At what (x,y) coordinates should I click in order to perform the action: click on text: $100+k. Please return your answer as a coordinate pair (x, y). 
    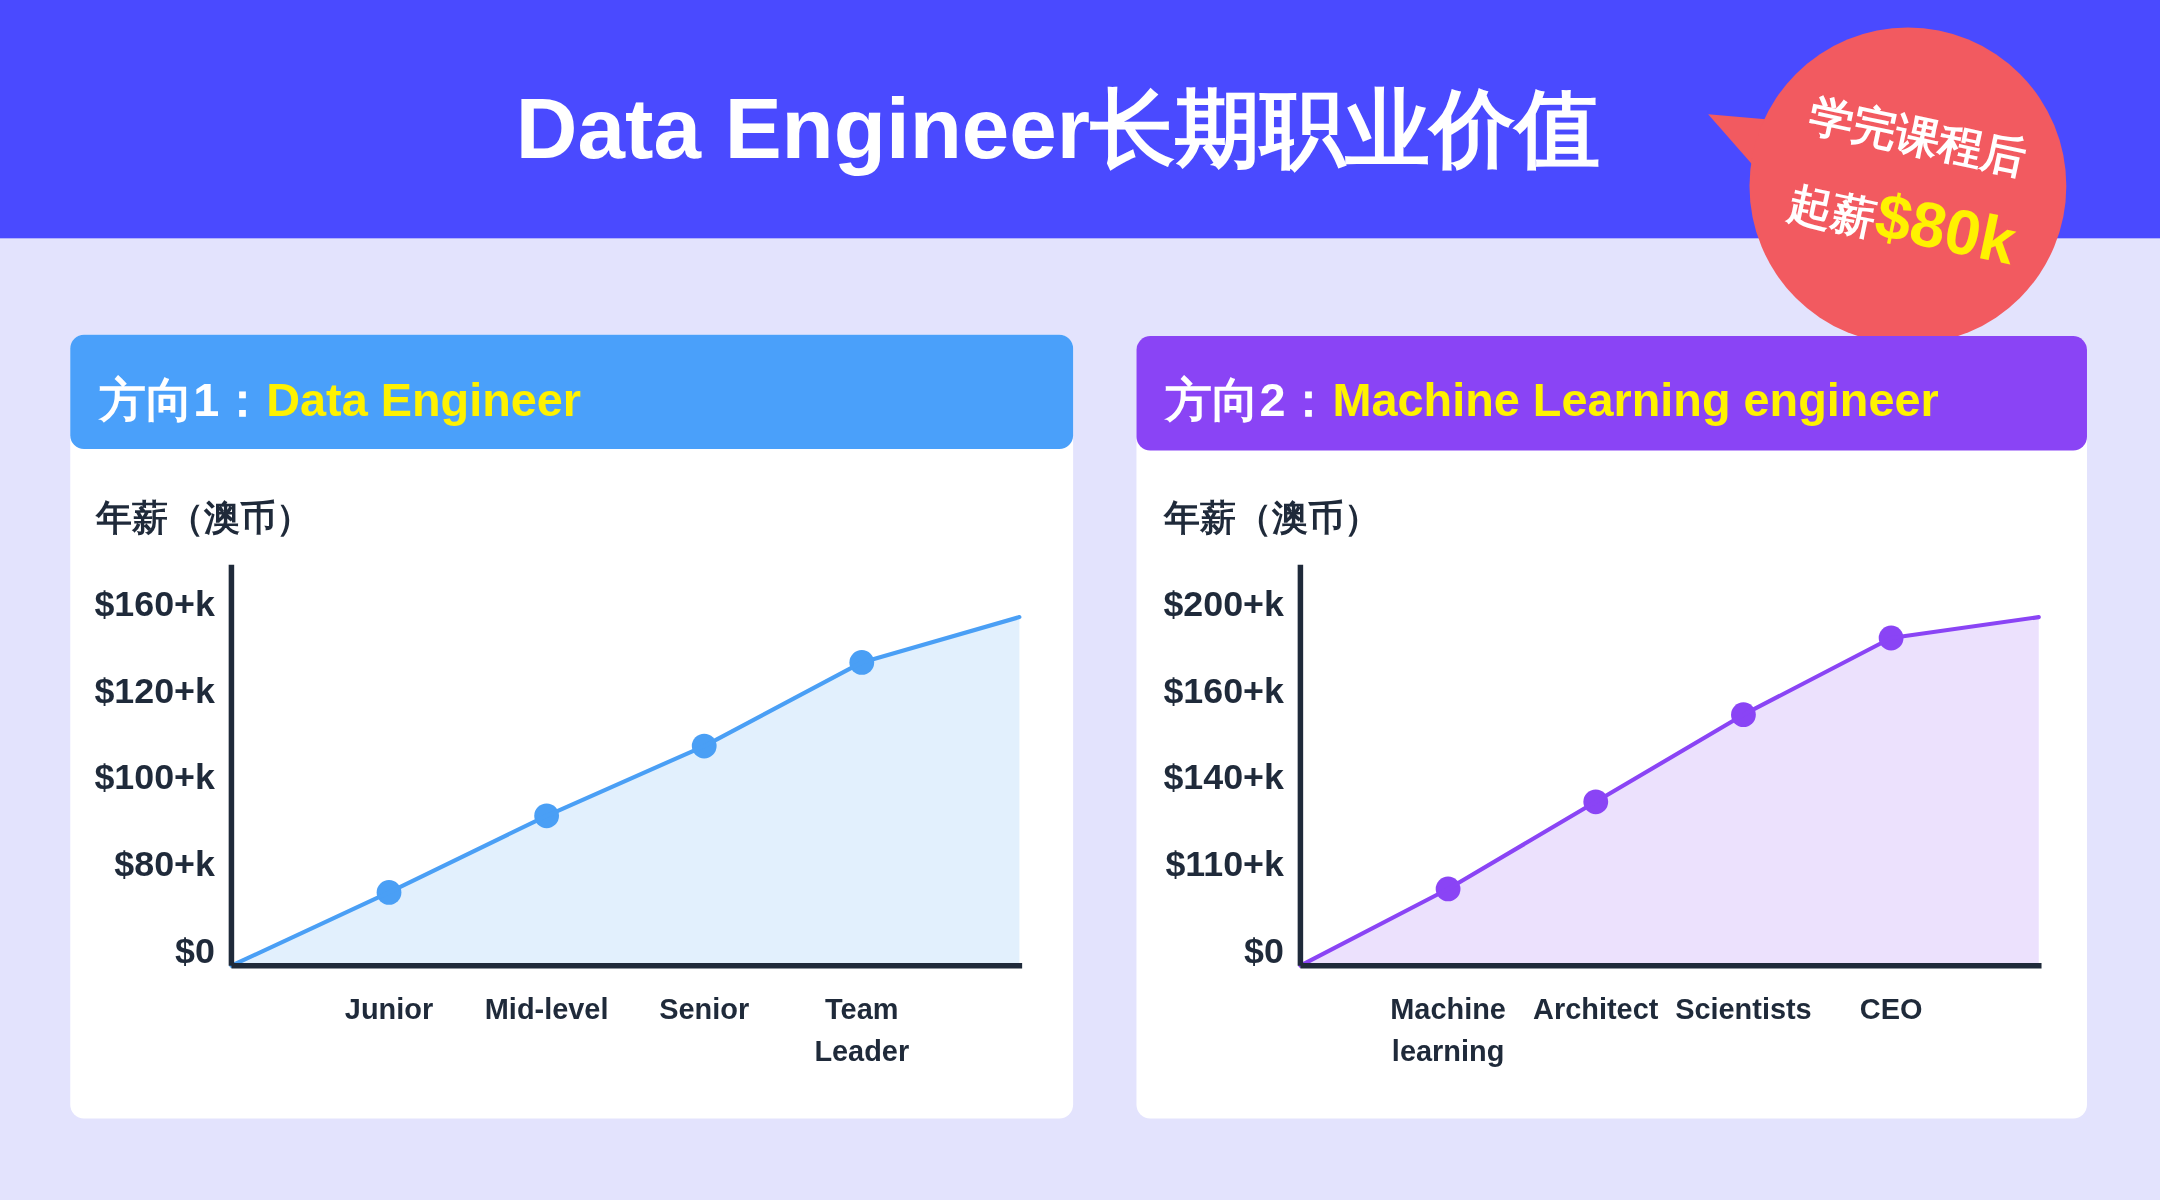
    Looking at the image, I should click on (154, 777).